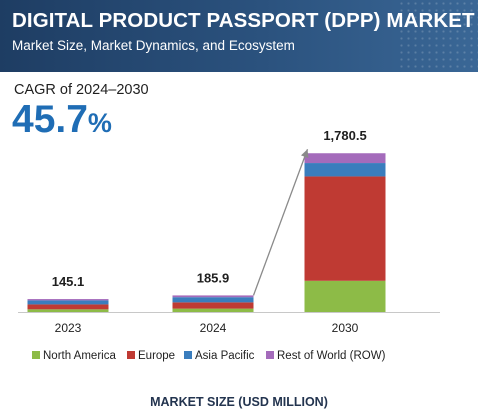  I want to click on legend-swatch-asia-pacific, so click(188, 355).